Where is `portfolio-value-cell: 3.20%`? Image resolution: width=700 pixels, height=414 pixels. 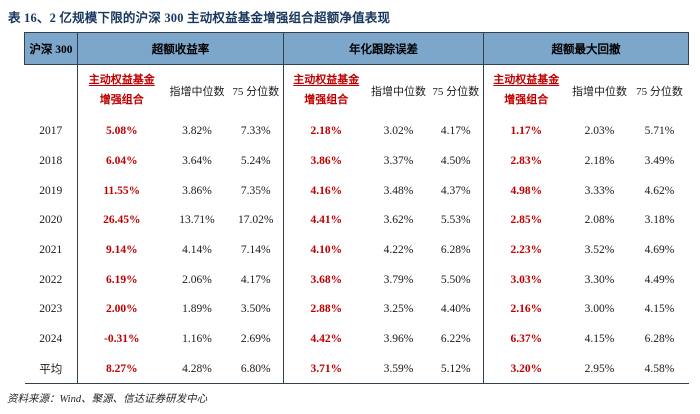 portfolio-value-cell: 3.20% is located at coordinates (526, 369).